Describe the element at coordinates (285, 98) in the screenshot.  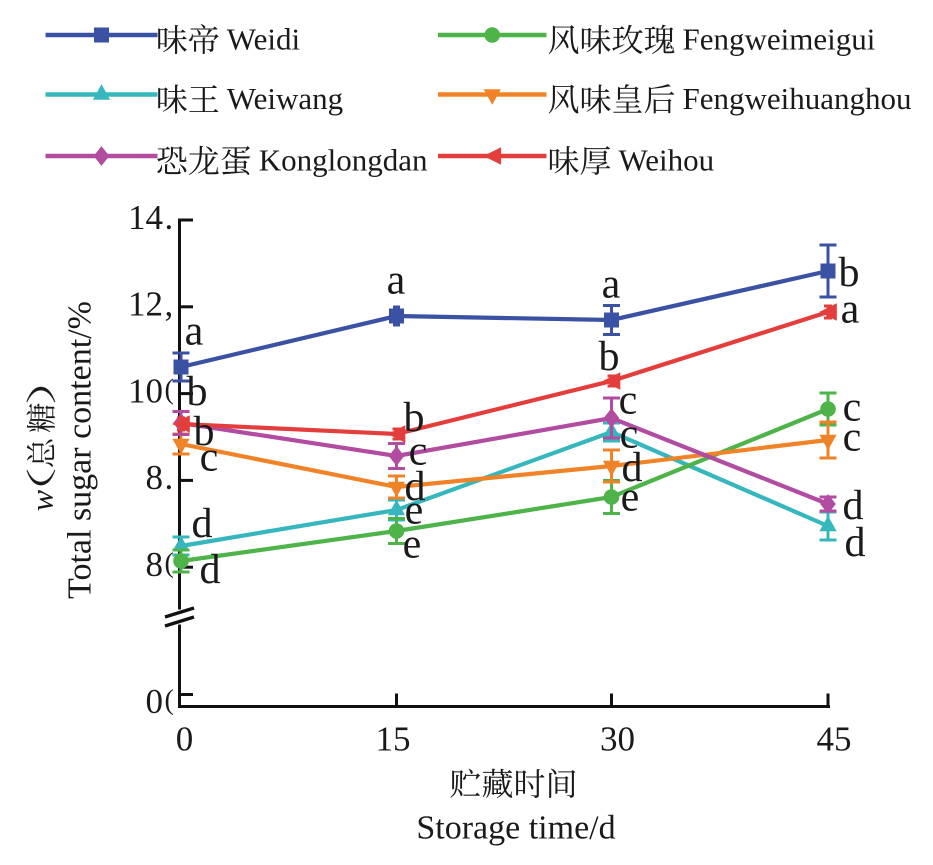
I see `svg-text: Weiwang` at that location.